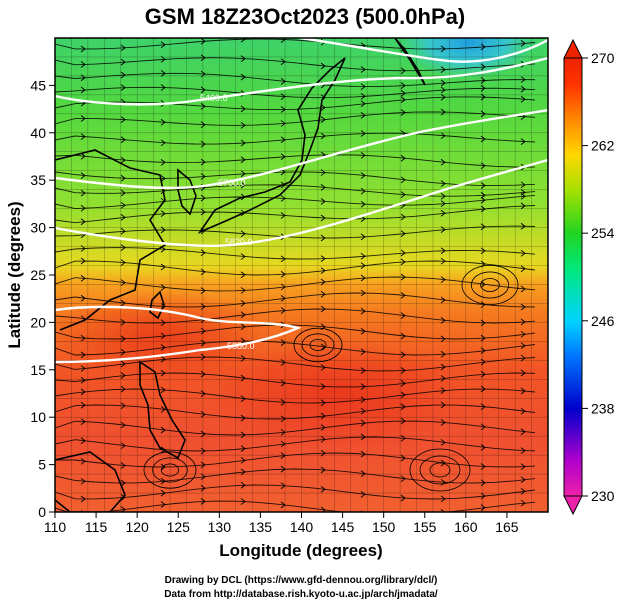  I want to click on contour-upper, so click(423, 50).